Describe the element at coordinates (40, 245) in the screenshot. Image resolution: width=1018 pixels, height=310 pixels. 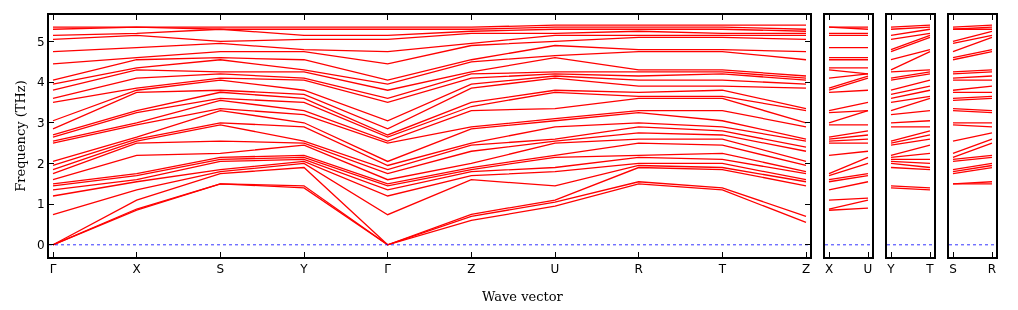
I see `y-tick-label: 0` at that location.